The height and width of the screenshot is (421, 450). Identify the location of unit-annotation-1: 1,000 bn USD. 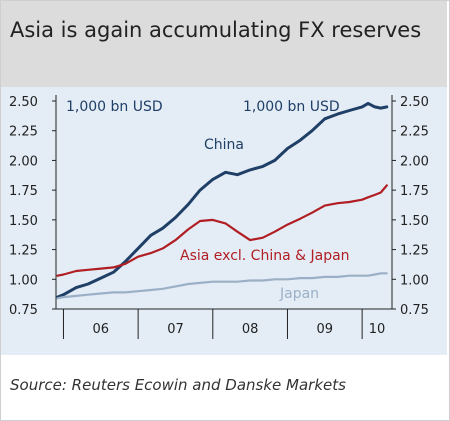
(114, 107).